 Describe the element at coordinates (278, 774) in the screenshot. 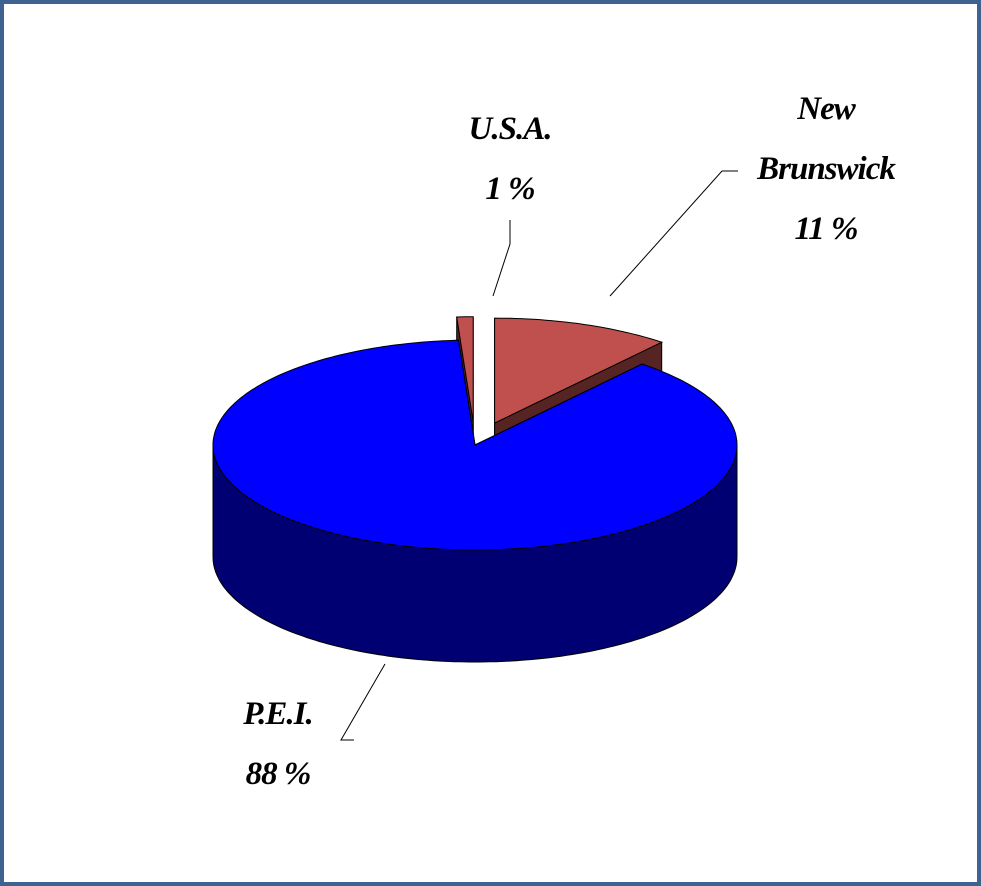

I see `value-label: 88 %` at that location.